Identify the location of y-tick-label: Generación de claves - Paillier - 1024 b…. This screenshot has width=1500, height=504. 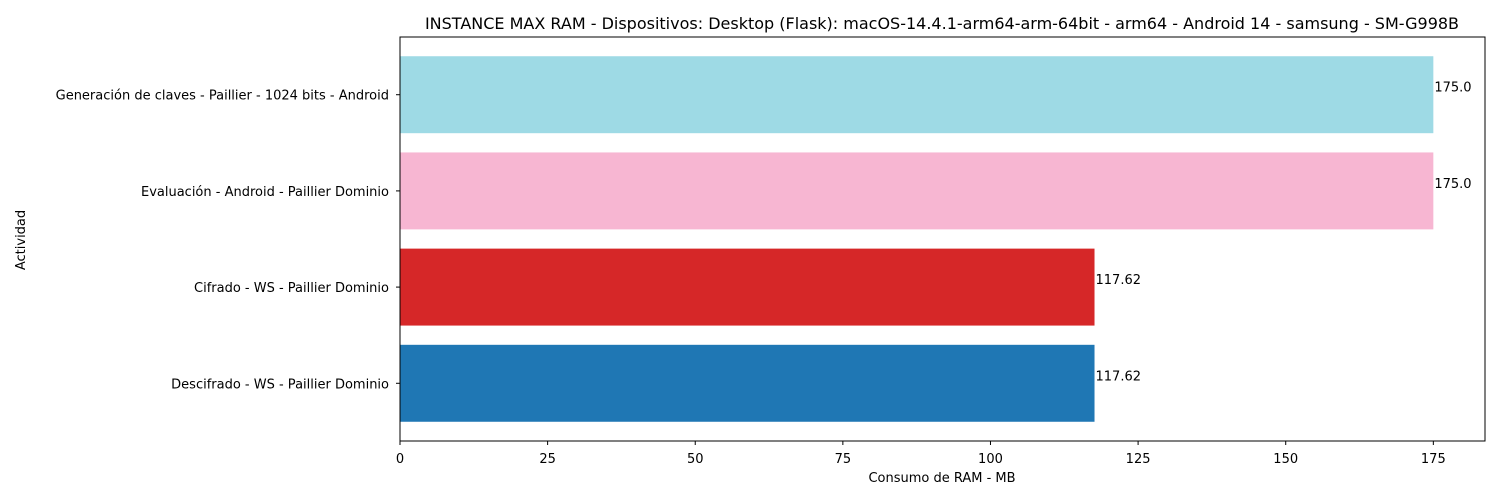
(222, 96).